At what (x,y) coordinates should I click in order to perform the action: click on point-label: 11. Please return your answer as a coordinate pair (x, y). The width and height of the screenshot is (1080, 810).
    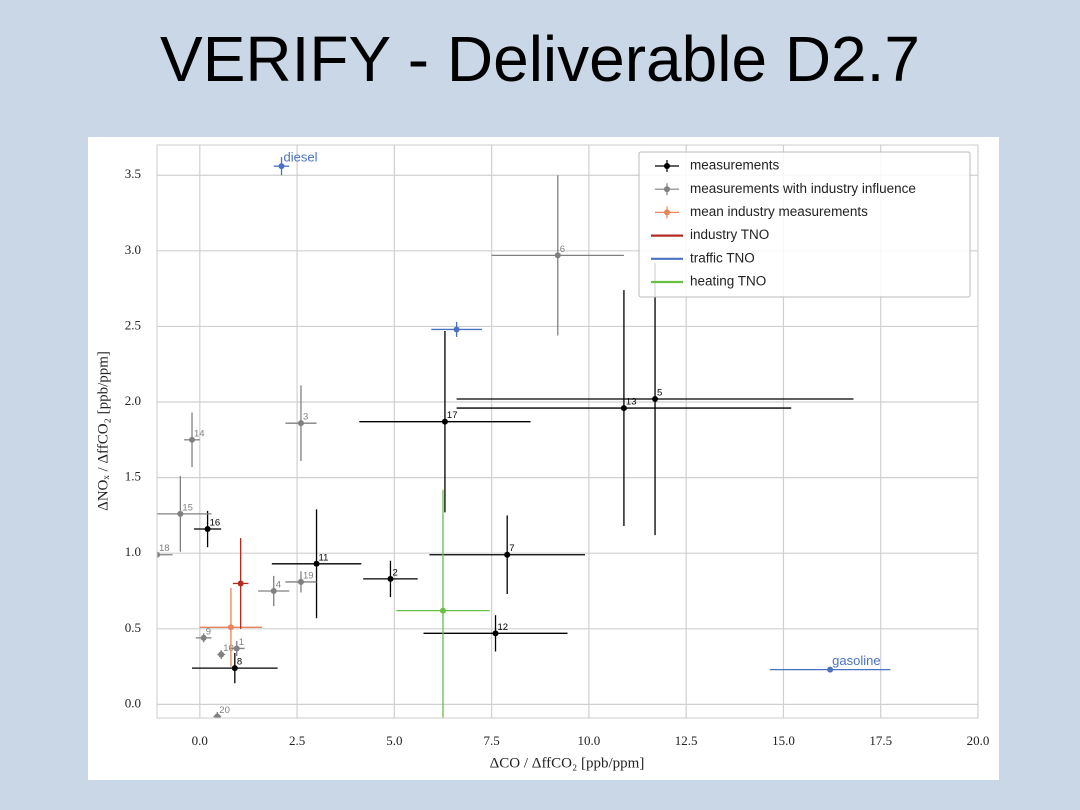
    Looking at the image, I should click on (324, 557).